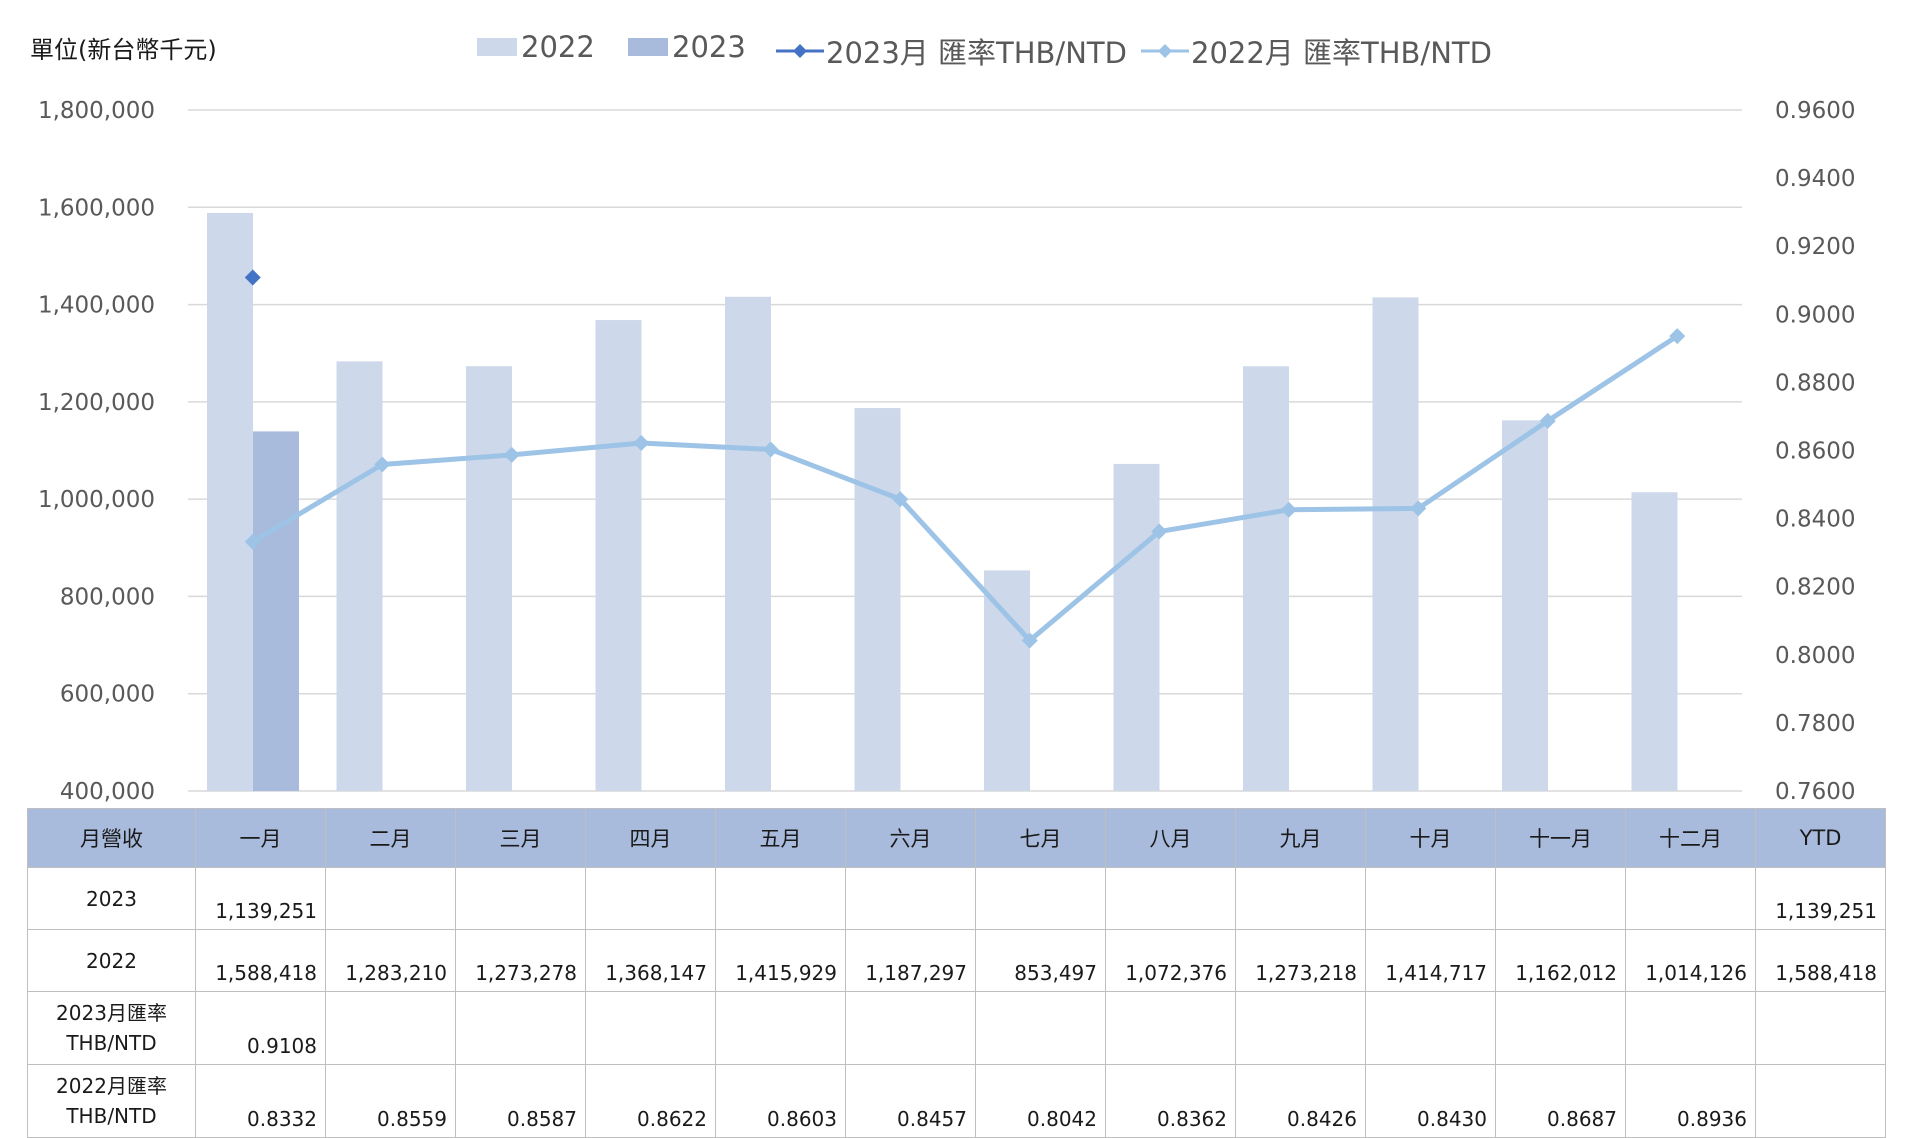 The width and height of the screenshot is (1908, 1138). I want to click on right-axis-tick-label: 0.9400, so click(1815, 179).